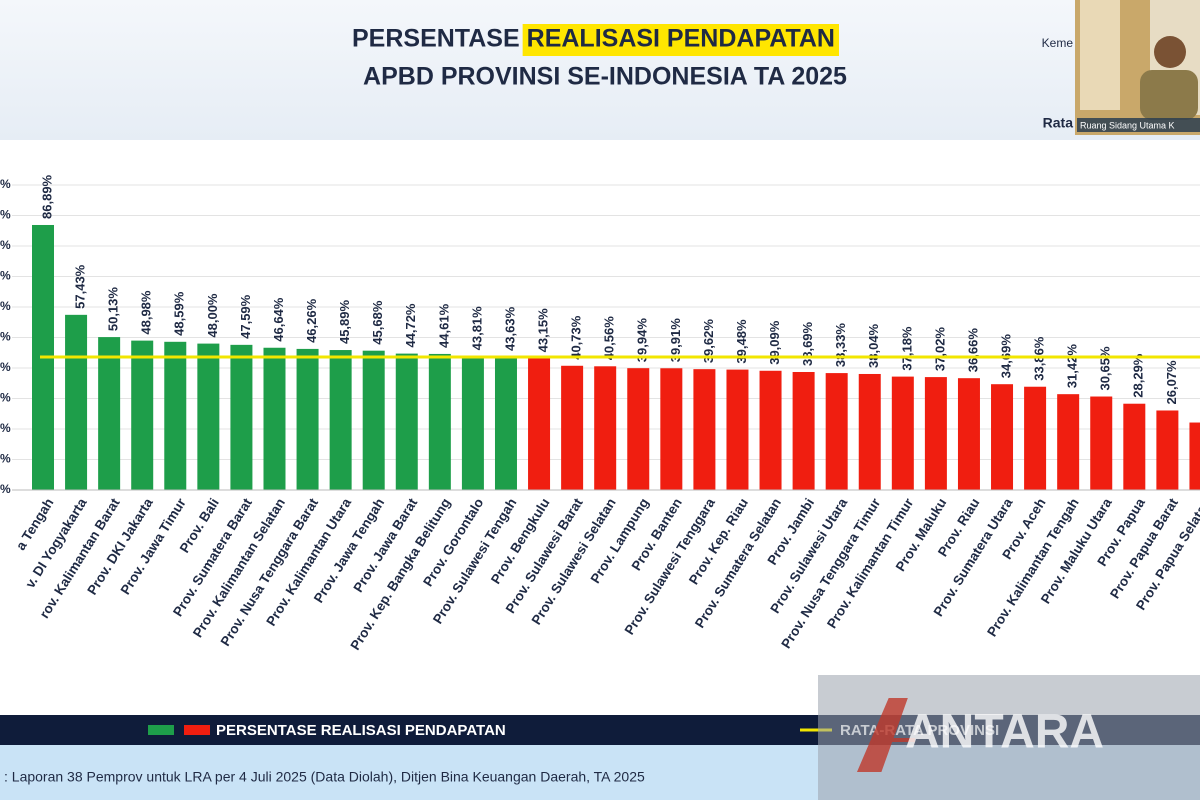  What do you see at coordinates (1058, 43) in the screenshot?
I see `top-right-text: Keme` at bounding box center [1058, 43].